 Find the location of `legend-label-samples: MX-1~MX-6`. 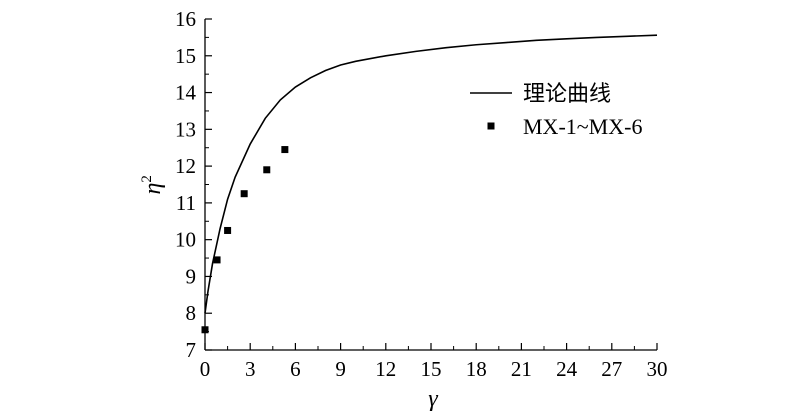

legend-label-samples: MX-1~MX-6 is located at coordinates (582, 126).